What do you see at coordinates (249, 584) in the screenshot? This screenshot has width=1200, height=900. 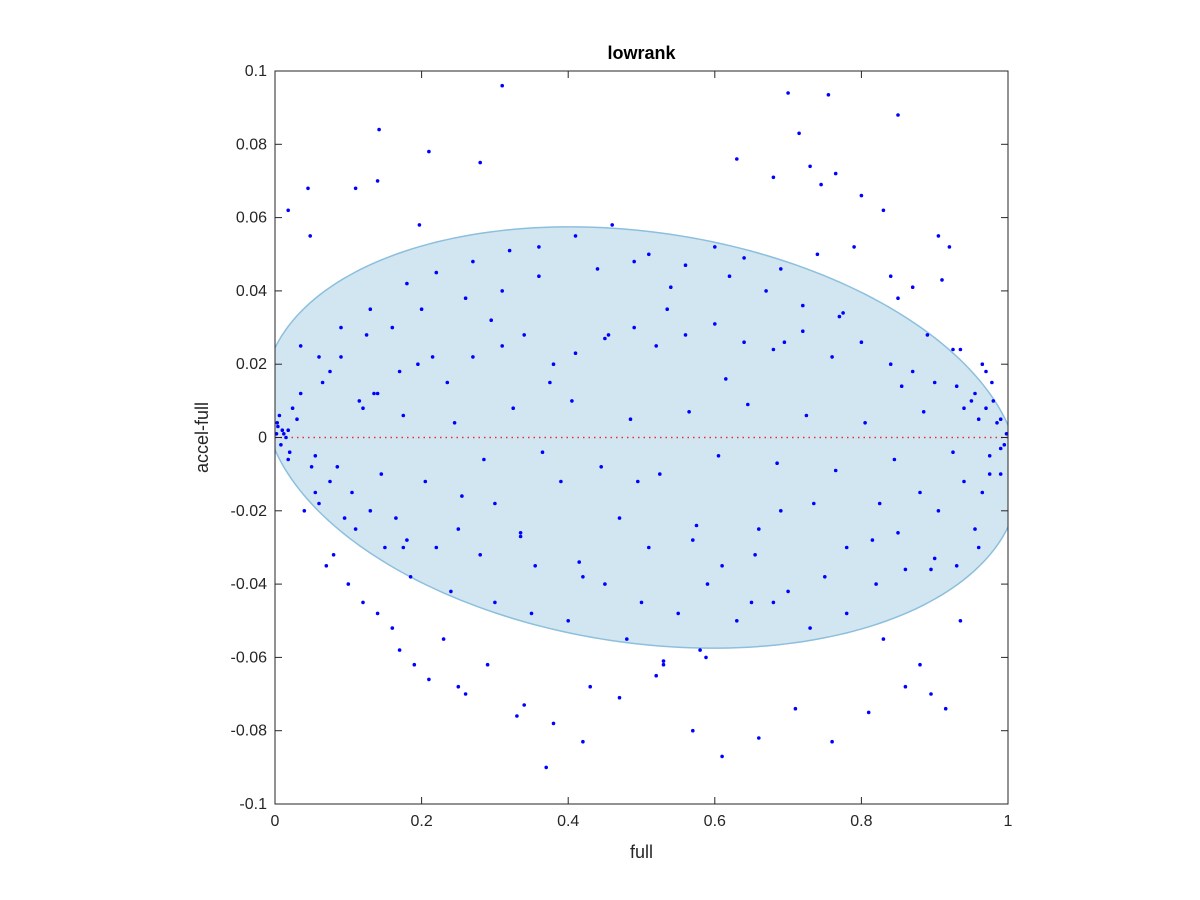 I see `y-tick-label: -0.04` at bounding box center [249, 584].